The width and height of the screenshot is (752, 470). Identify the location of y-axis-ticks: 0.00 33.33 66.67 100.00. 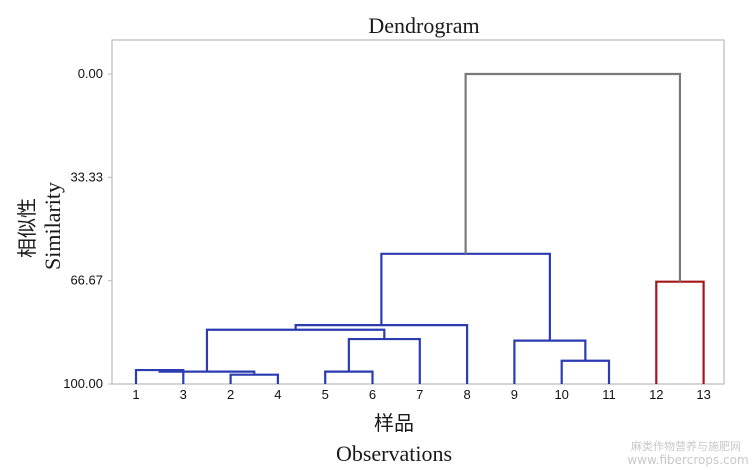
(87, 228).